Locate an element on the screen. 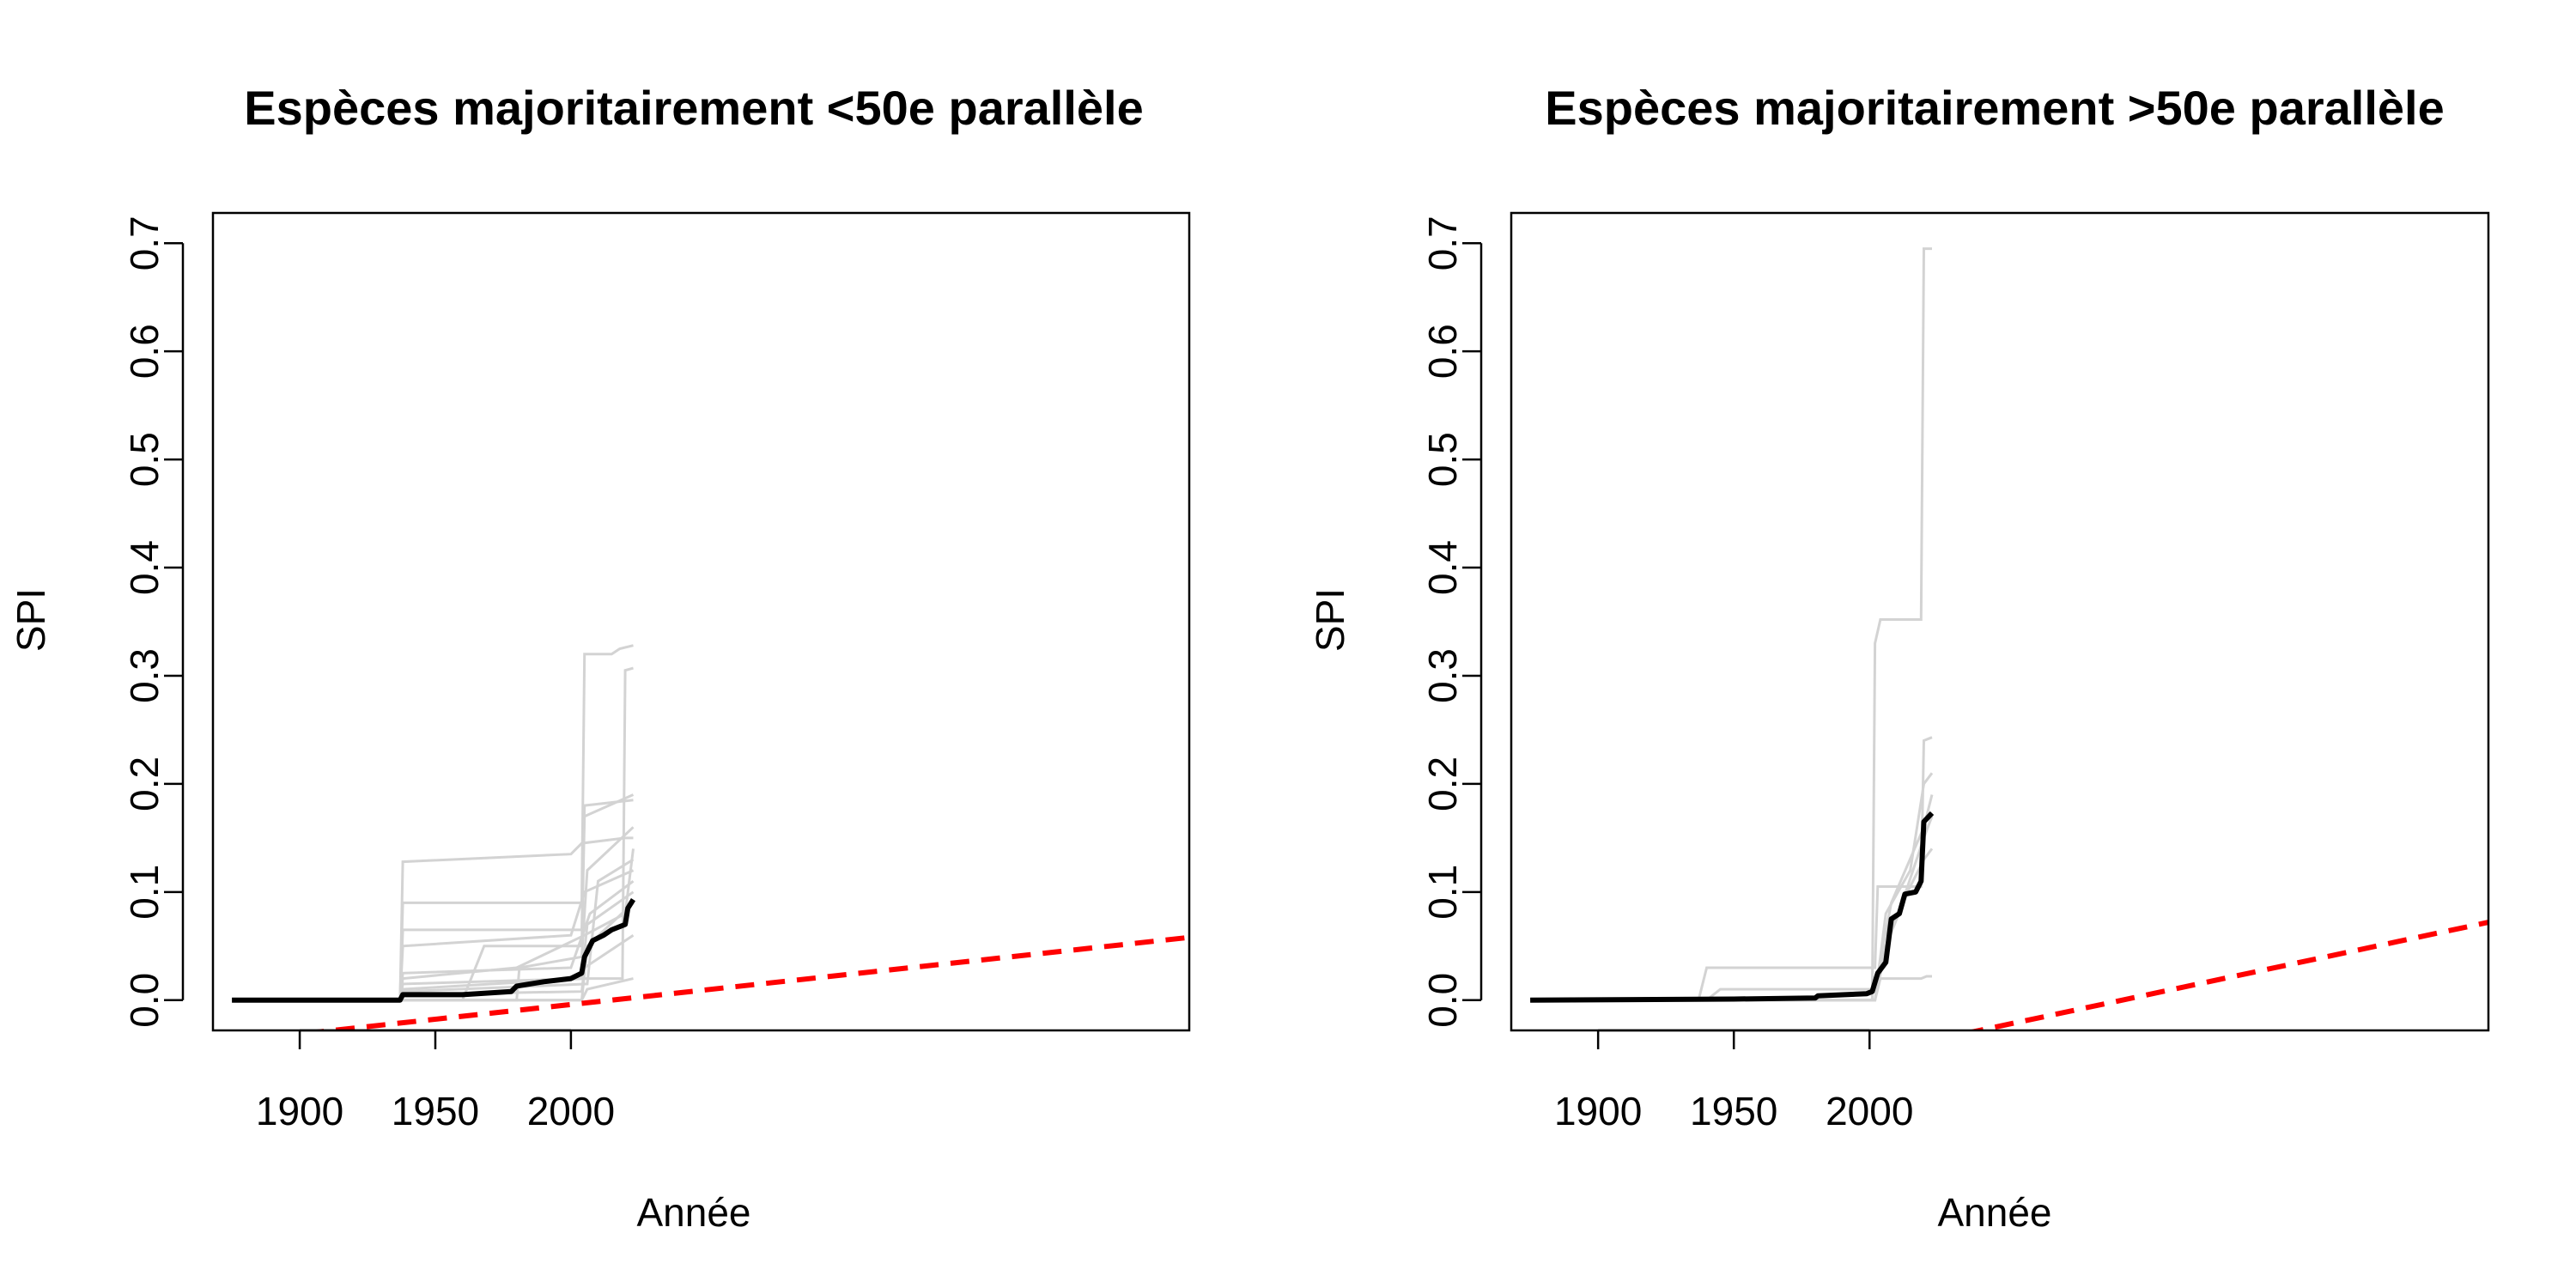  chart-title: Espèces majoritairement >50e parallèle is located at coordinates (1995, 108).